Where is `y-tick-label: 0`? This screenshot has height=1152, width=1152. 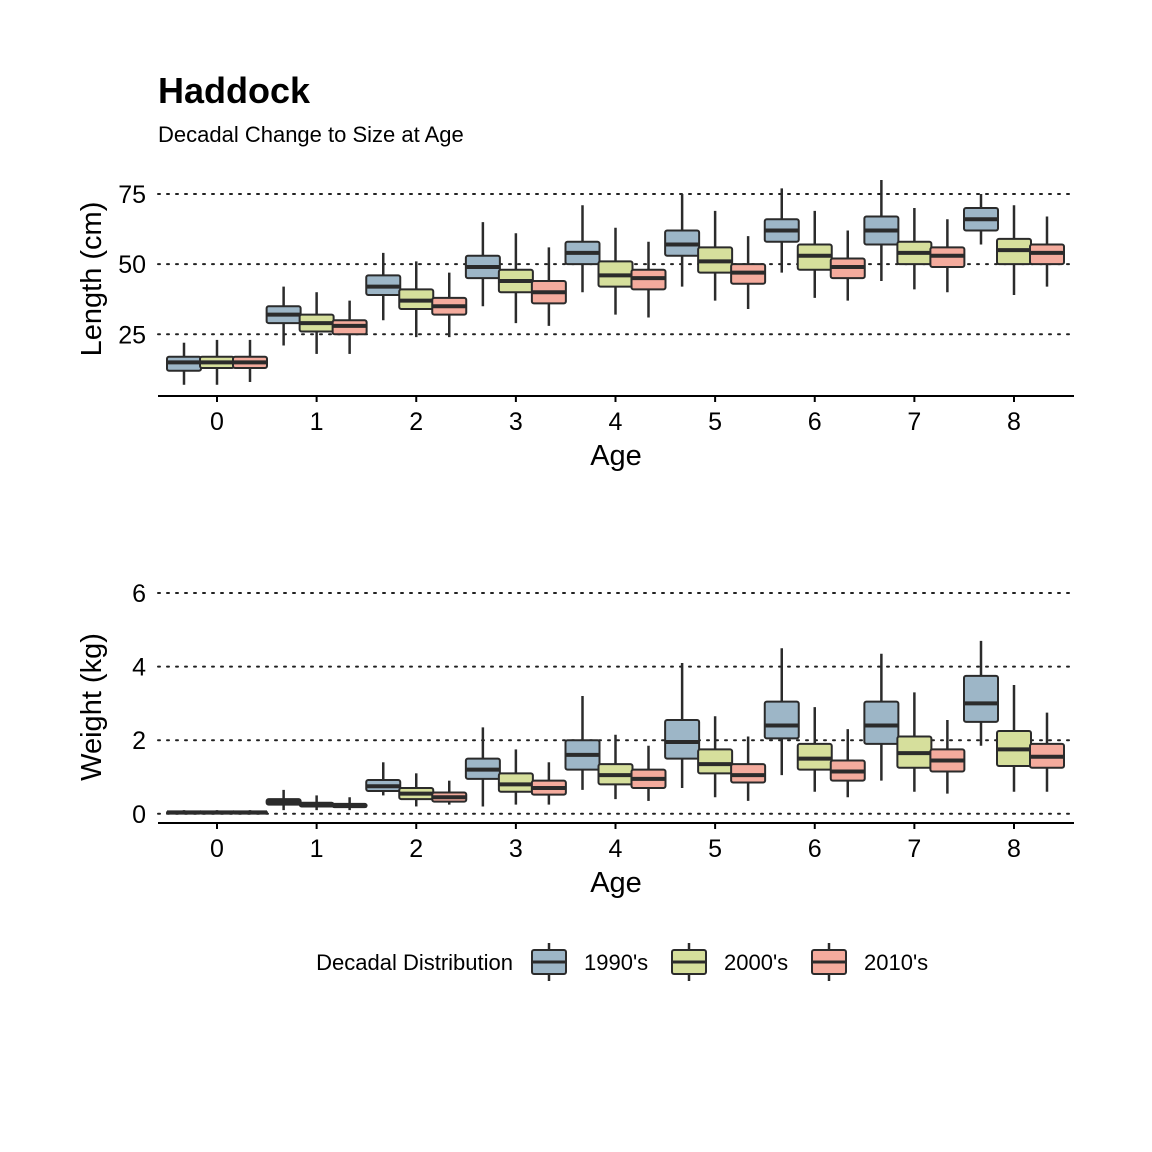
y-tick-label: 0 is located at coordinates (139, 815).